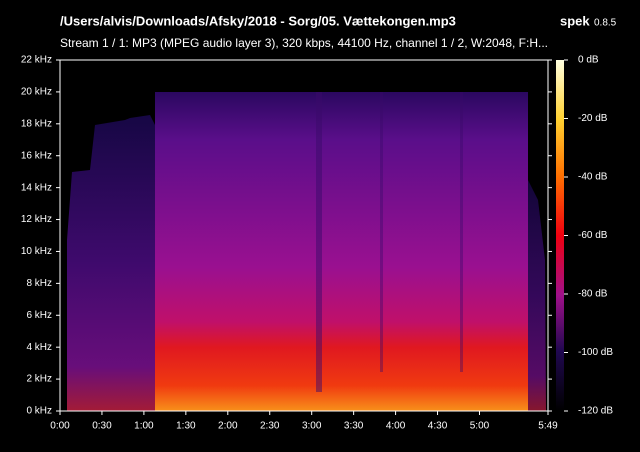  What do you see at coordinates (39, 283) in the screenshot?
I see `y-tick-label: 8 kHz` at bounding box center [39, 283].